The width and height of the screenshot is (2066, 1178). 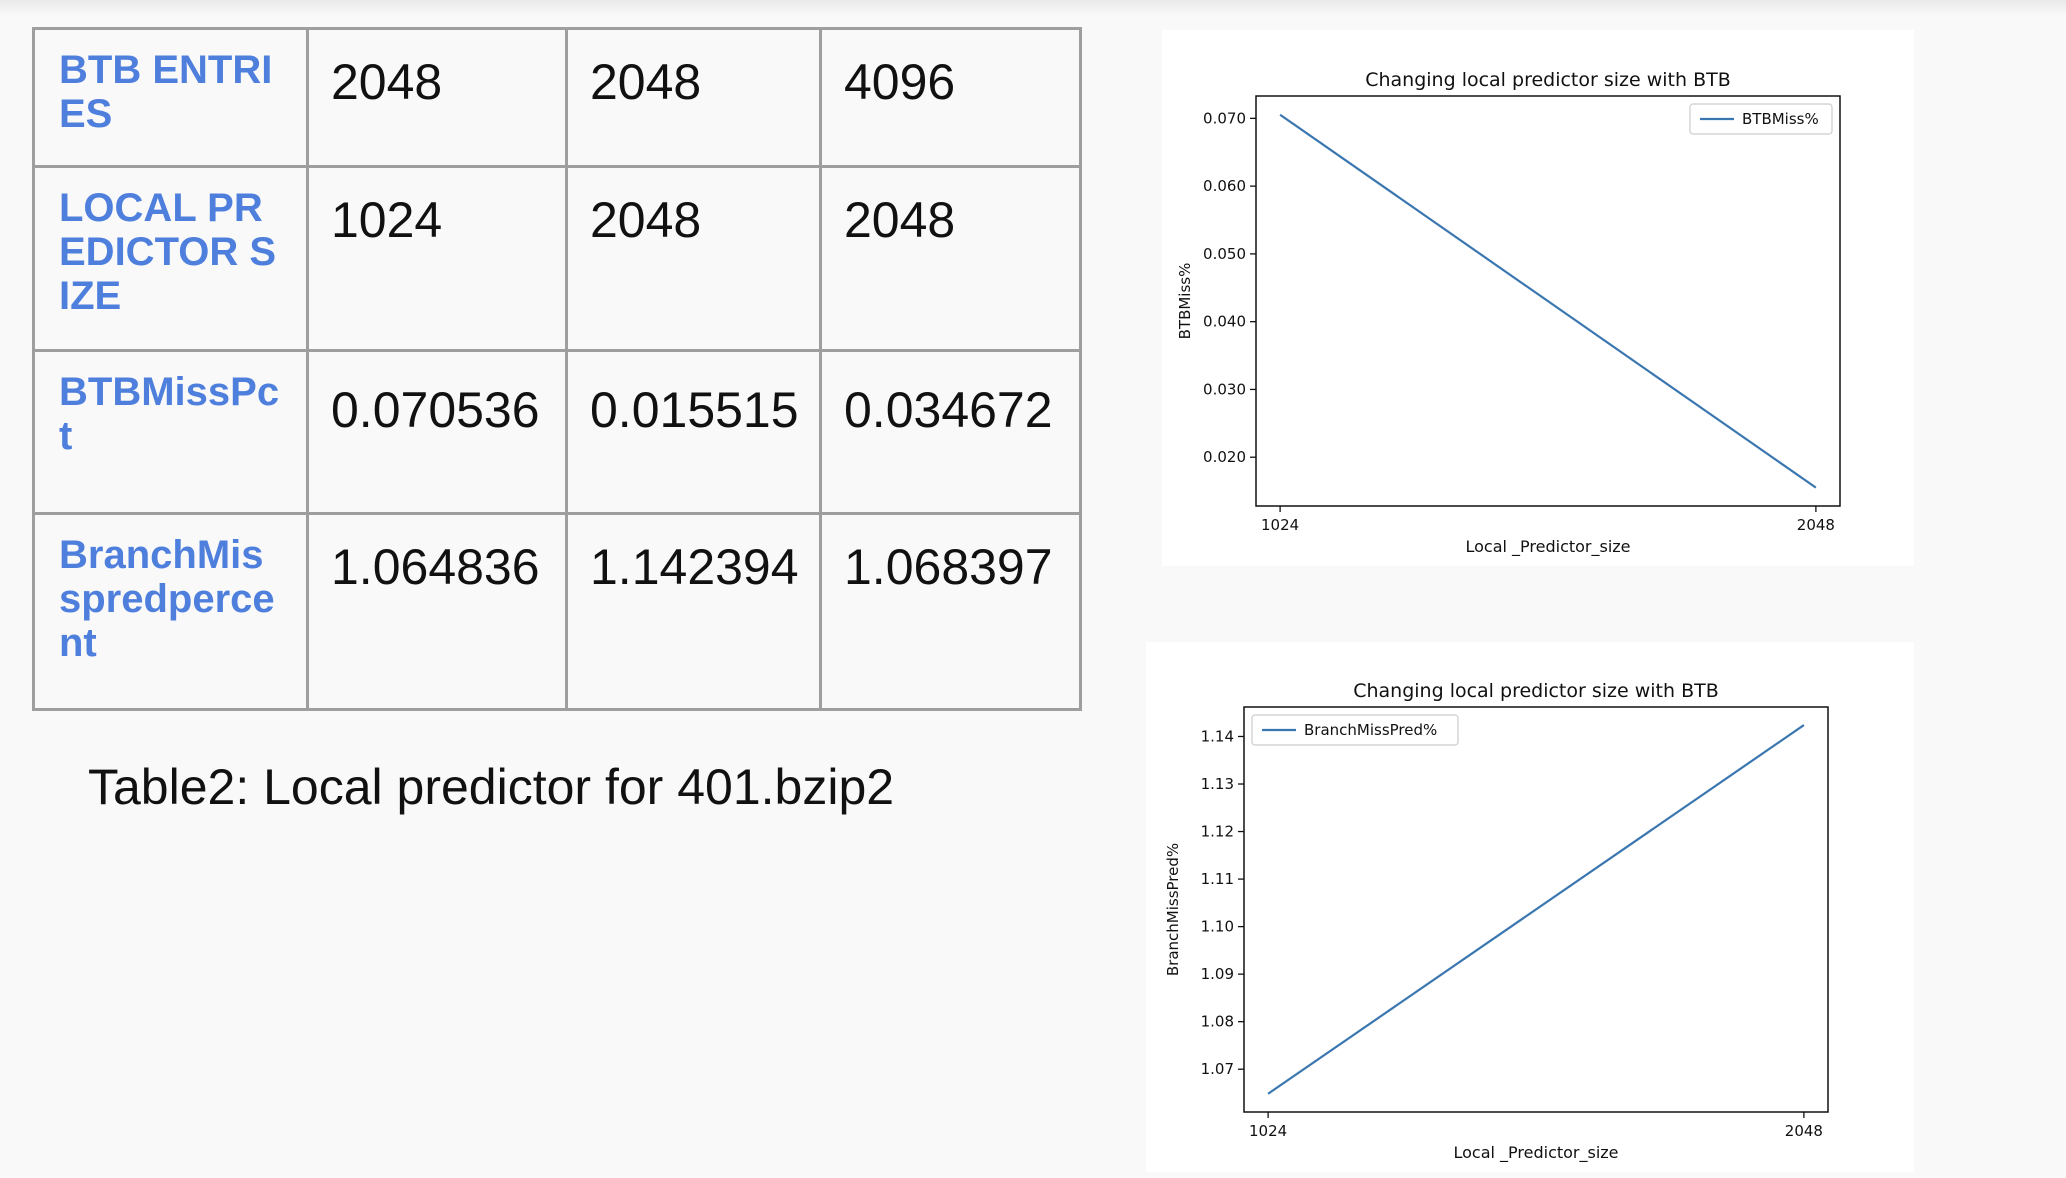 What do you see at coordinates (1370, 730) in the screenshot?
I see `legend-label: BranchMissPred%` at bounding box center [1370, 730].